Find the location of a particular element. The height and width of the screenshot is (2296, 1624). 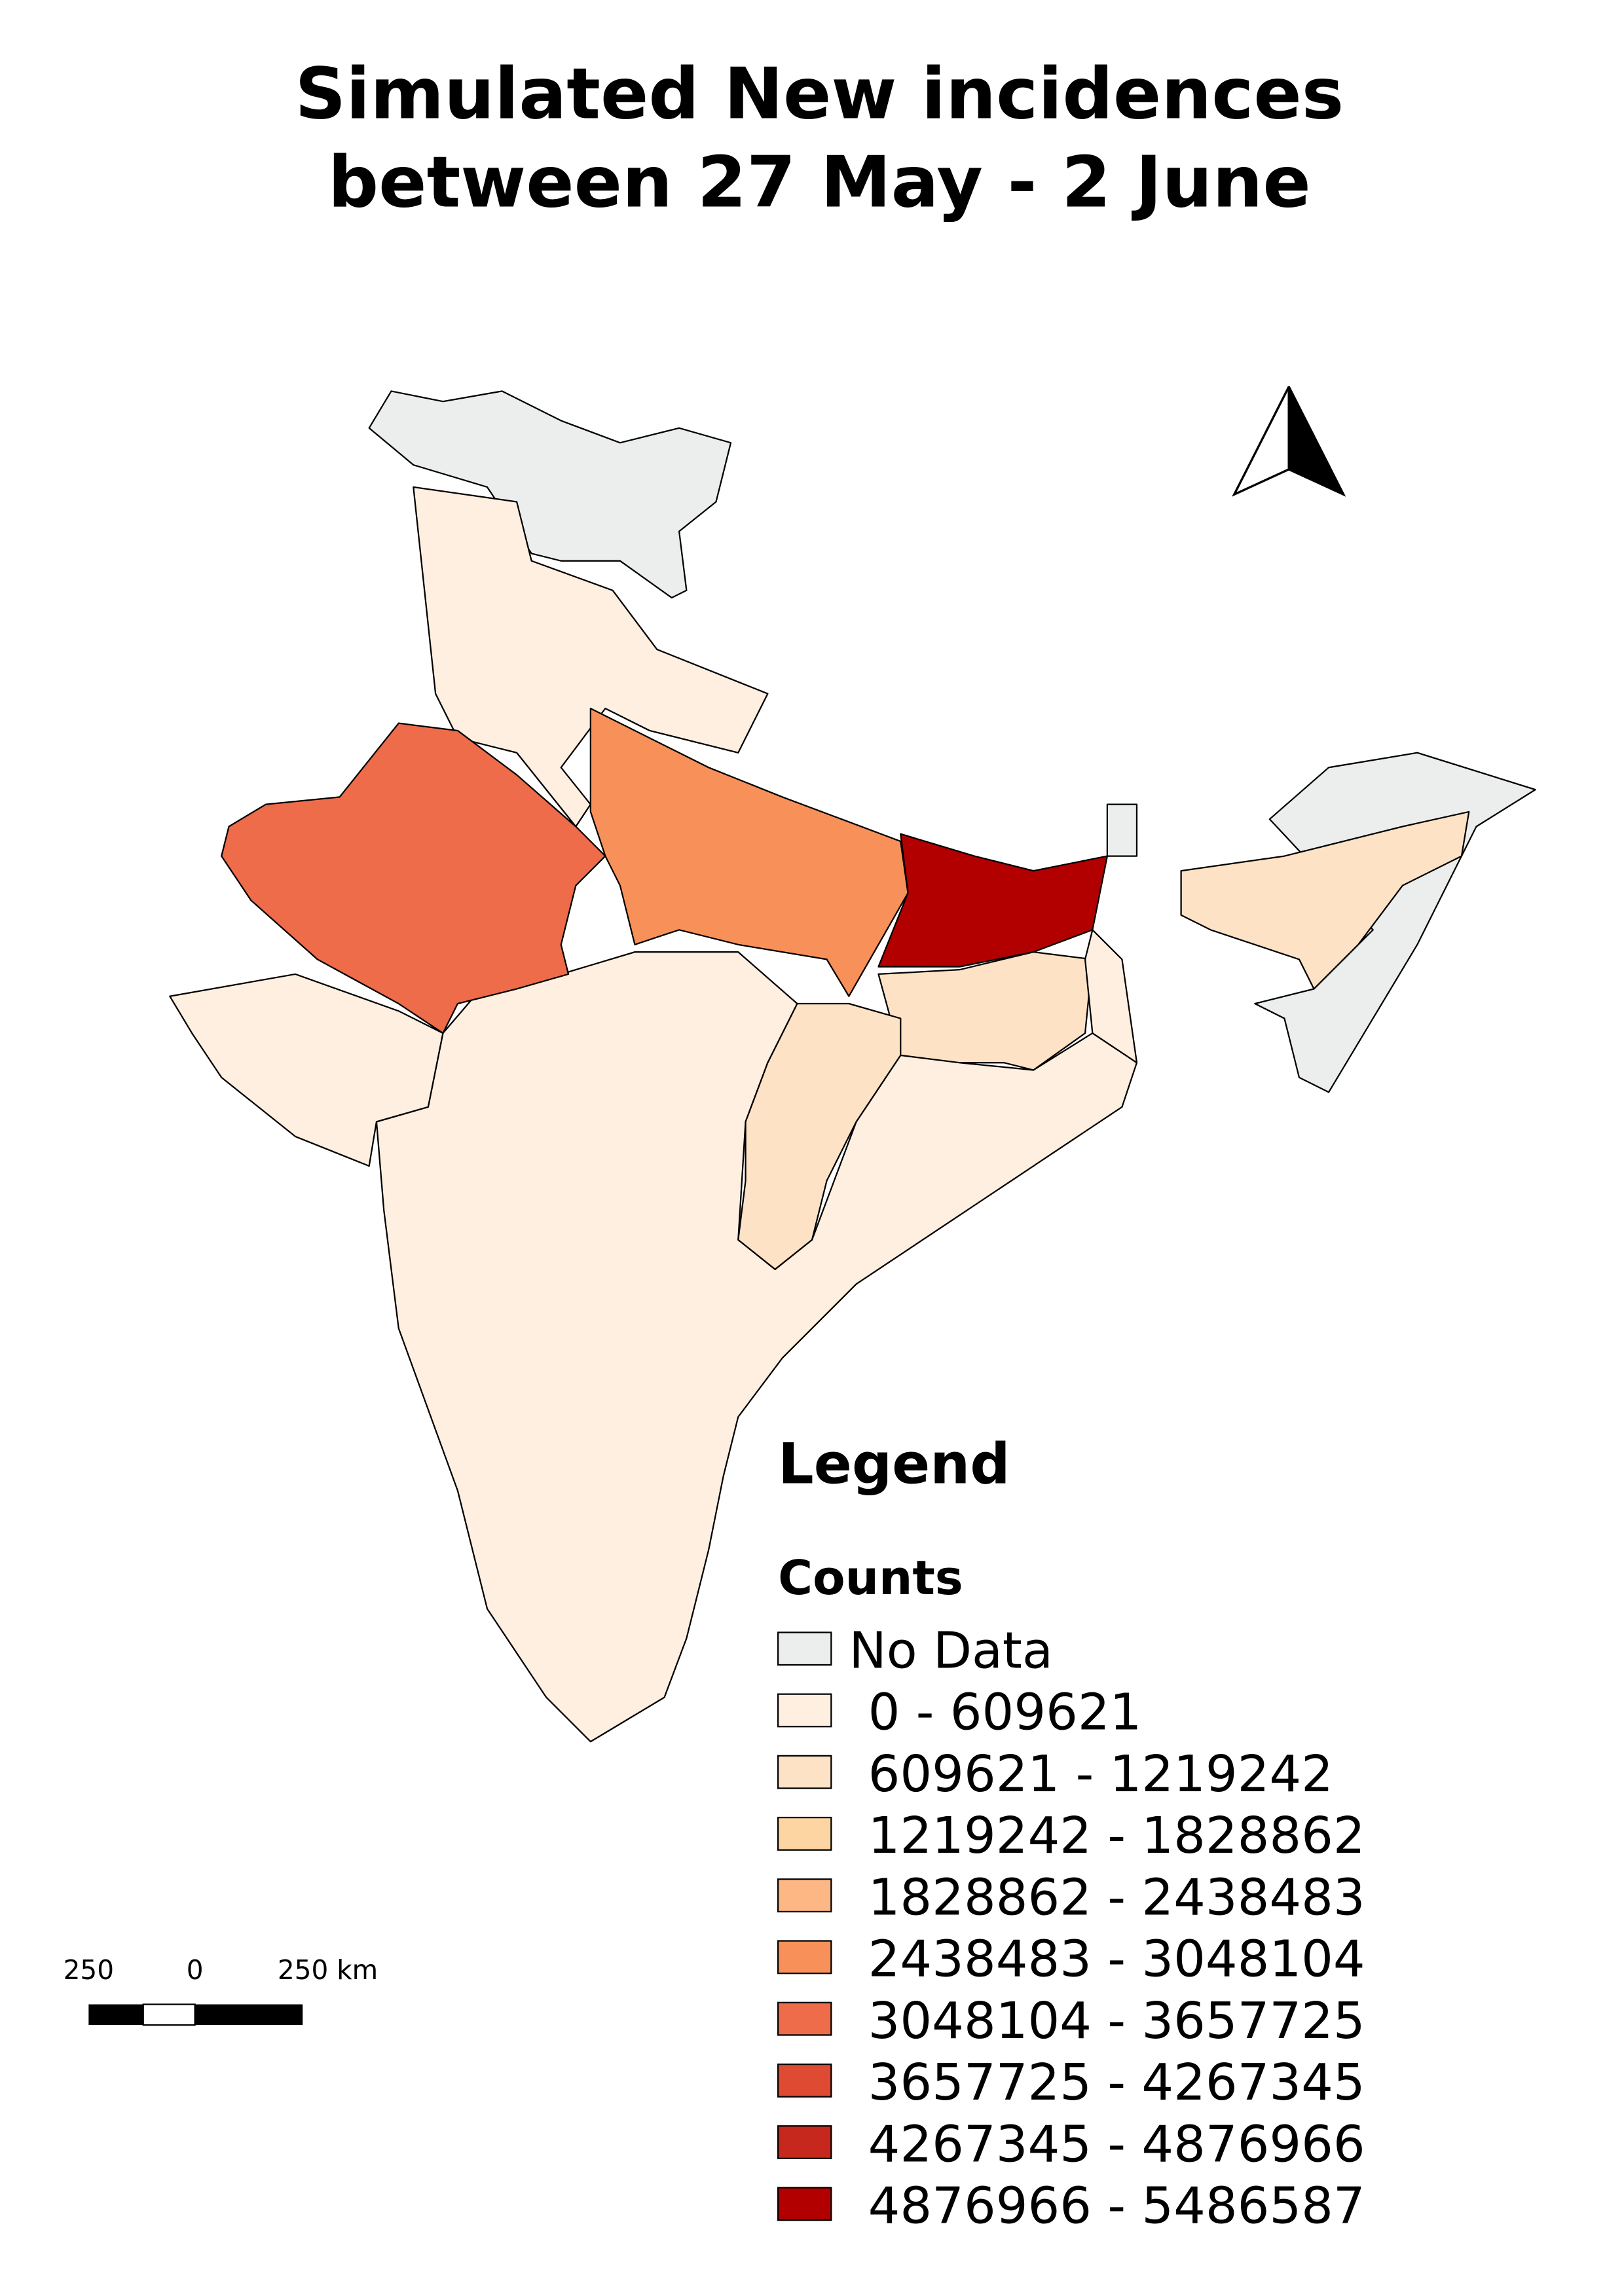

legend-title: Legend is located at coordinates (894, 1464).